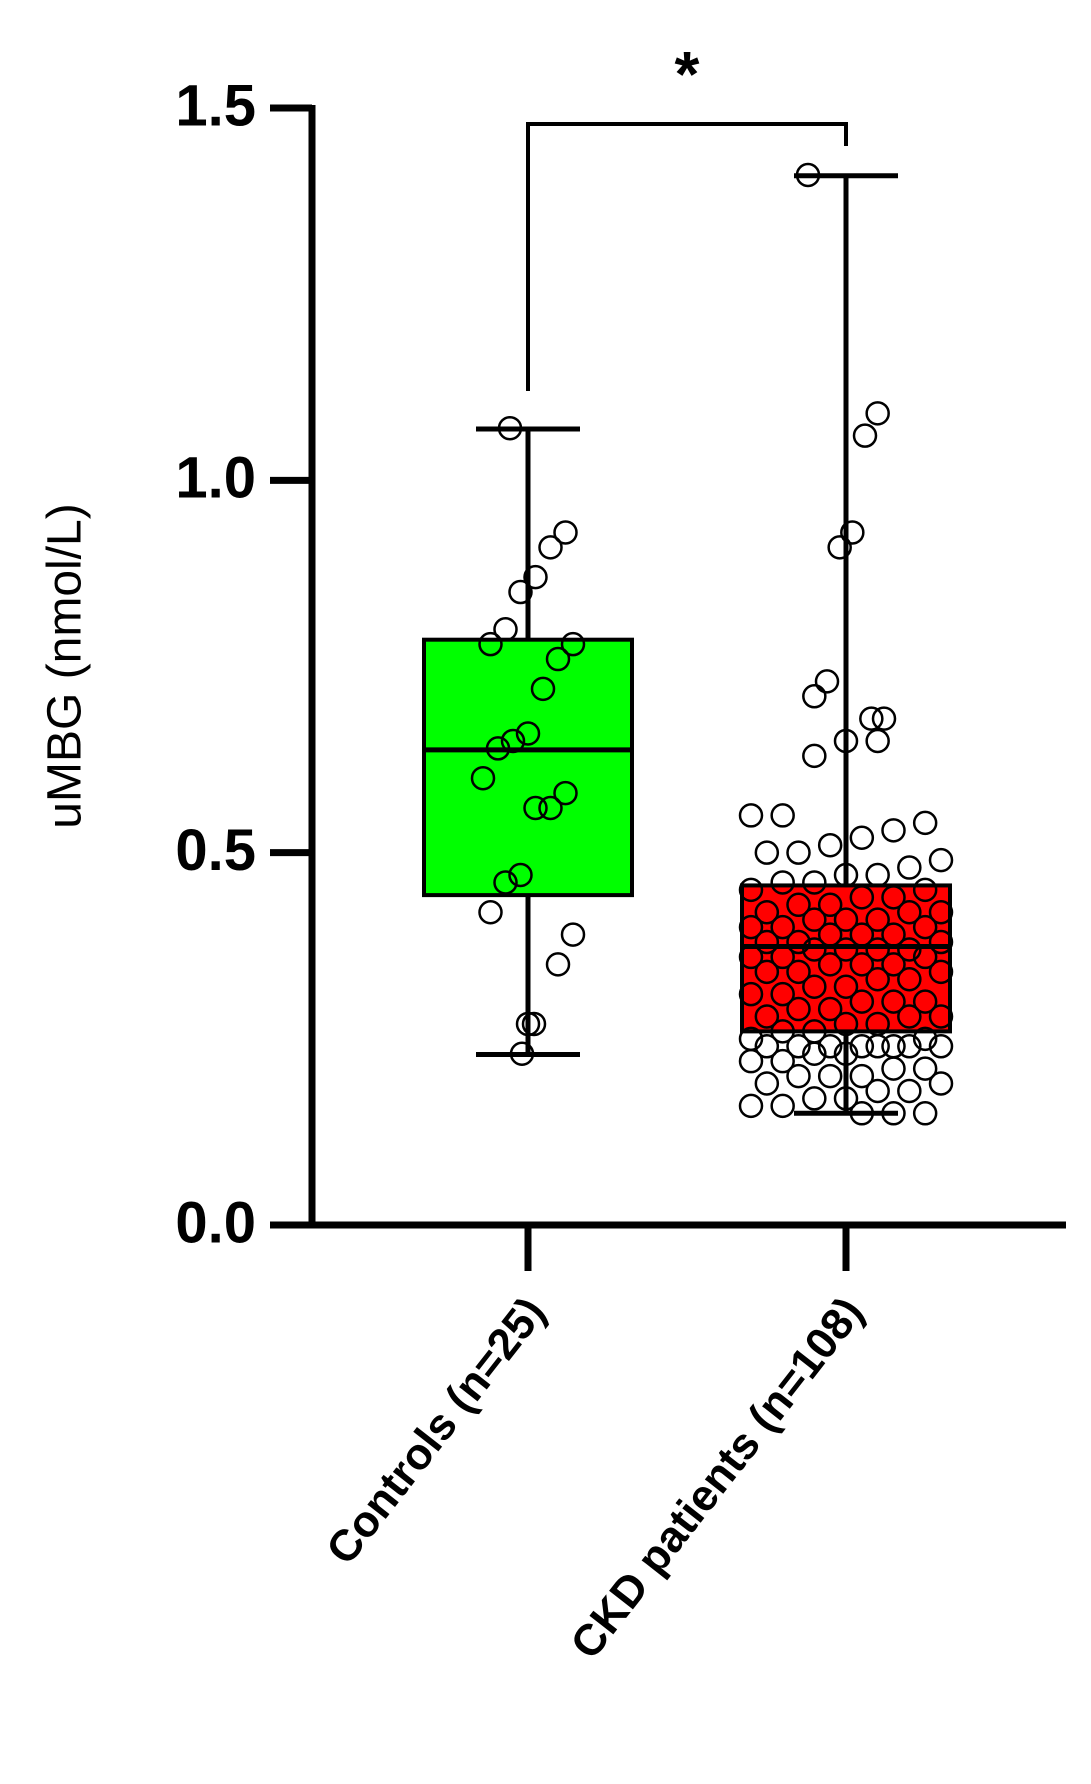 This screenshot has width=1091, height=1784. What do you see at coordinates (215, 850) in the screenshot?
I see `y-tick-label: 0.5` at bounding box center [215, 850].